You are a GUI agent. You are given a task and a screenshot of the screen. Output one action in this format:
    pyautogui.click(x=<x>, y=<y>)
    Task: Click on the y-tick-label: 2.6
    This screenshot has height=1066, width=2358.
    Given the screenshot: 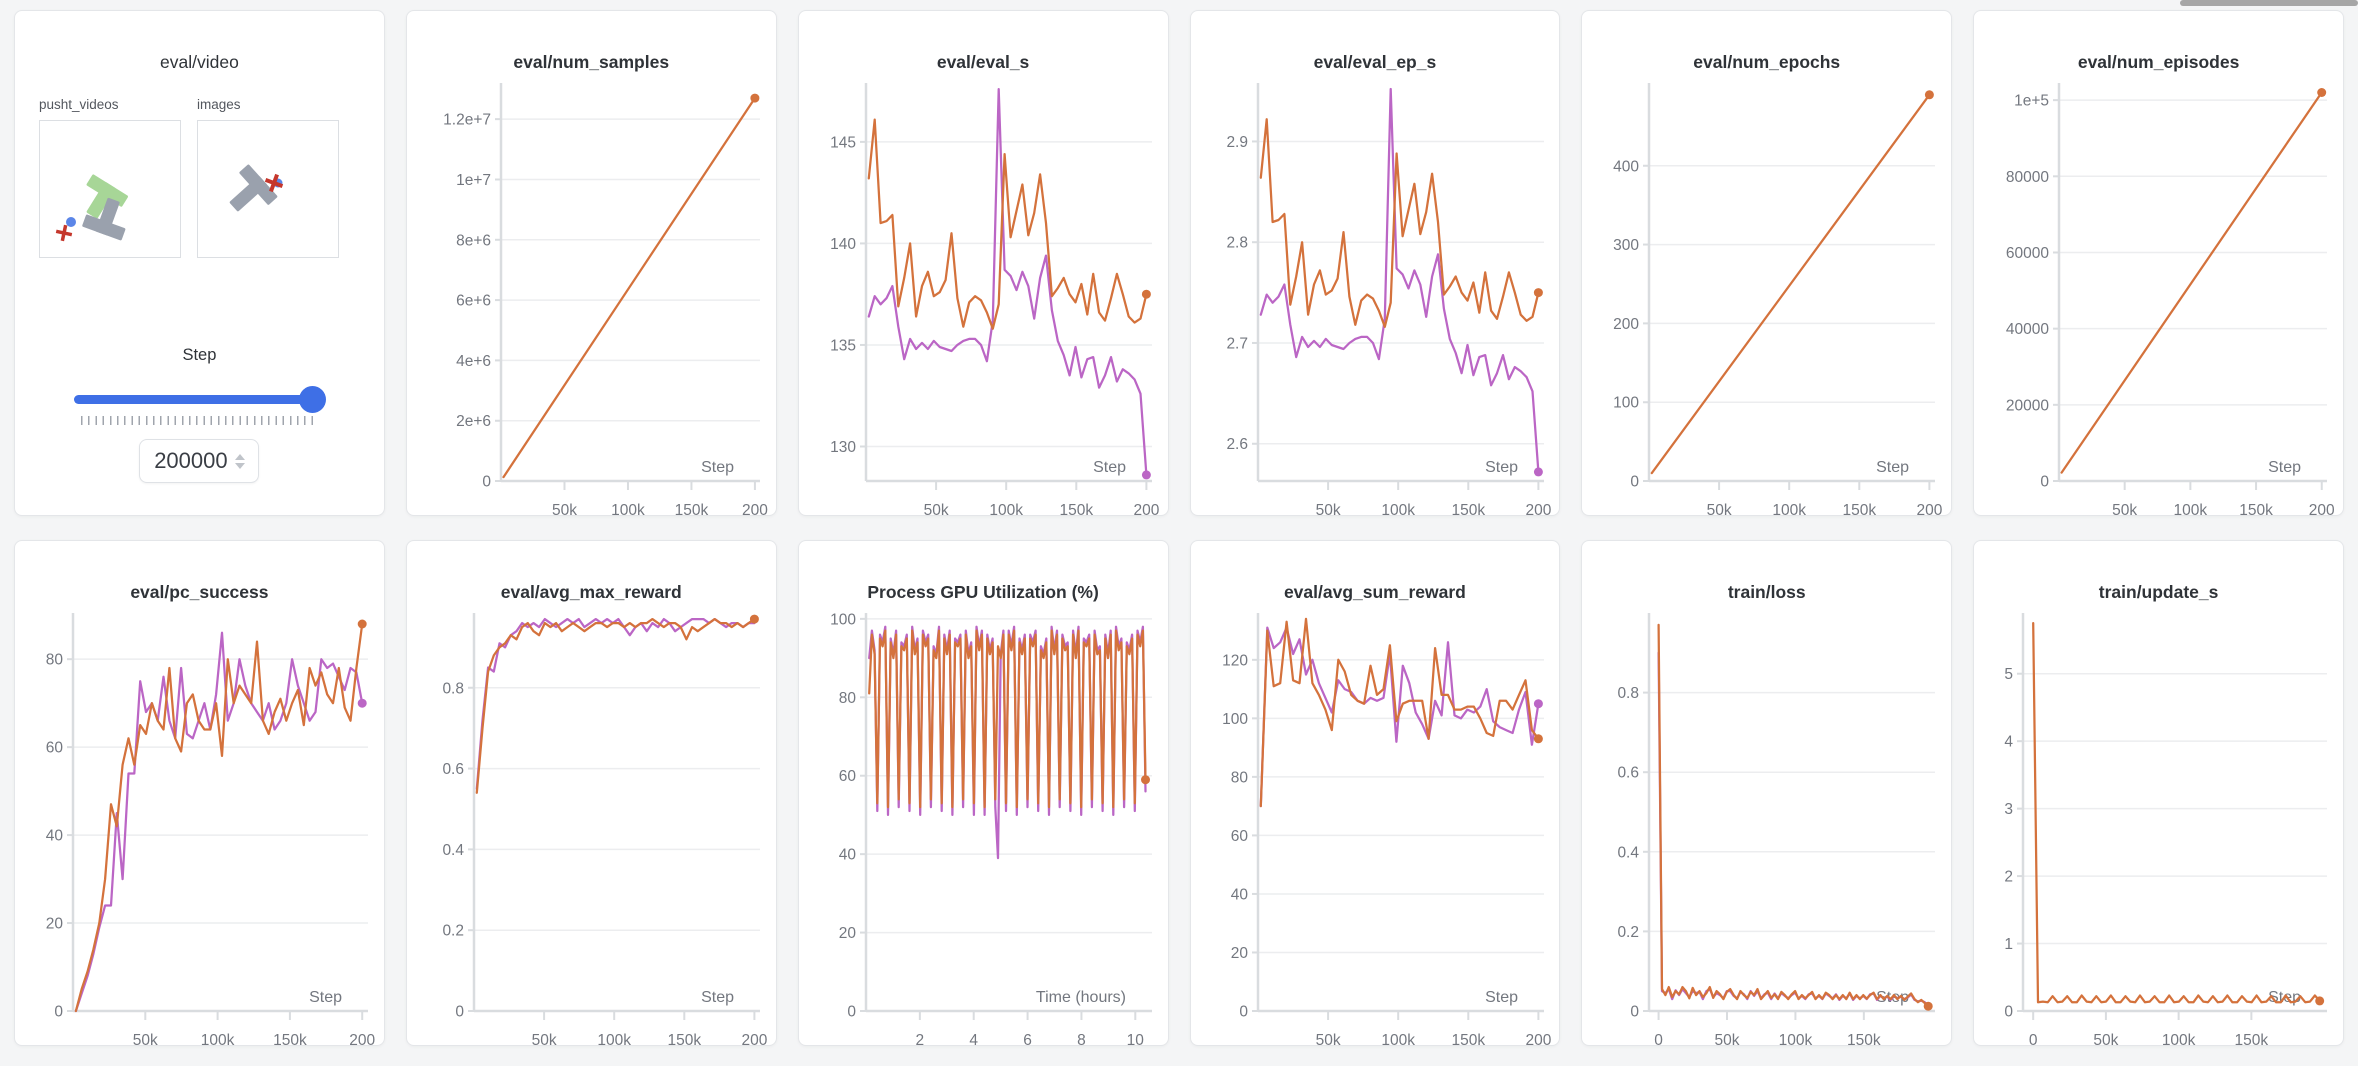 What is the action you would take?
    pyautogui.click(x=1237, y=444)
    